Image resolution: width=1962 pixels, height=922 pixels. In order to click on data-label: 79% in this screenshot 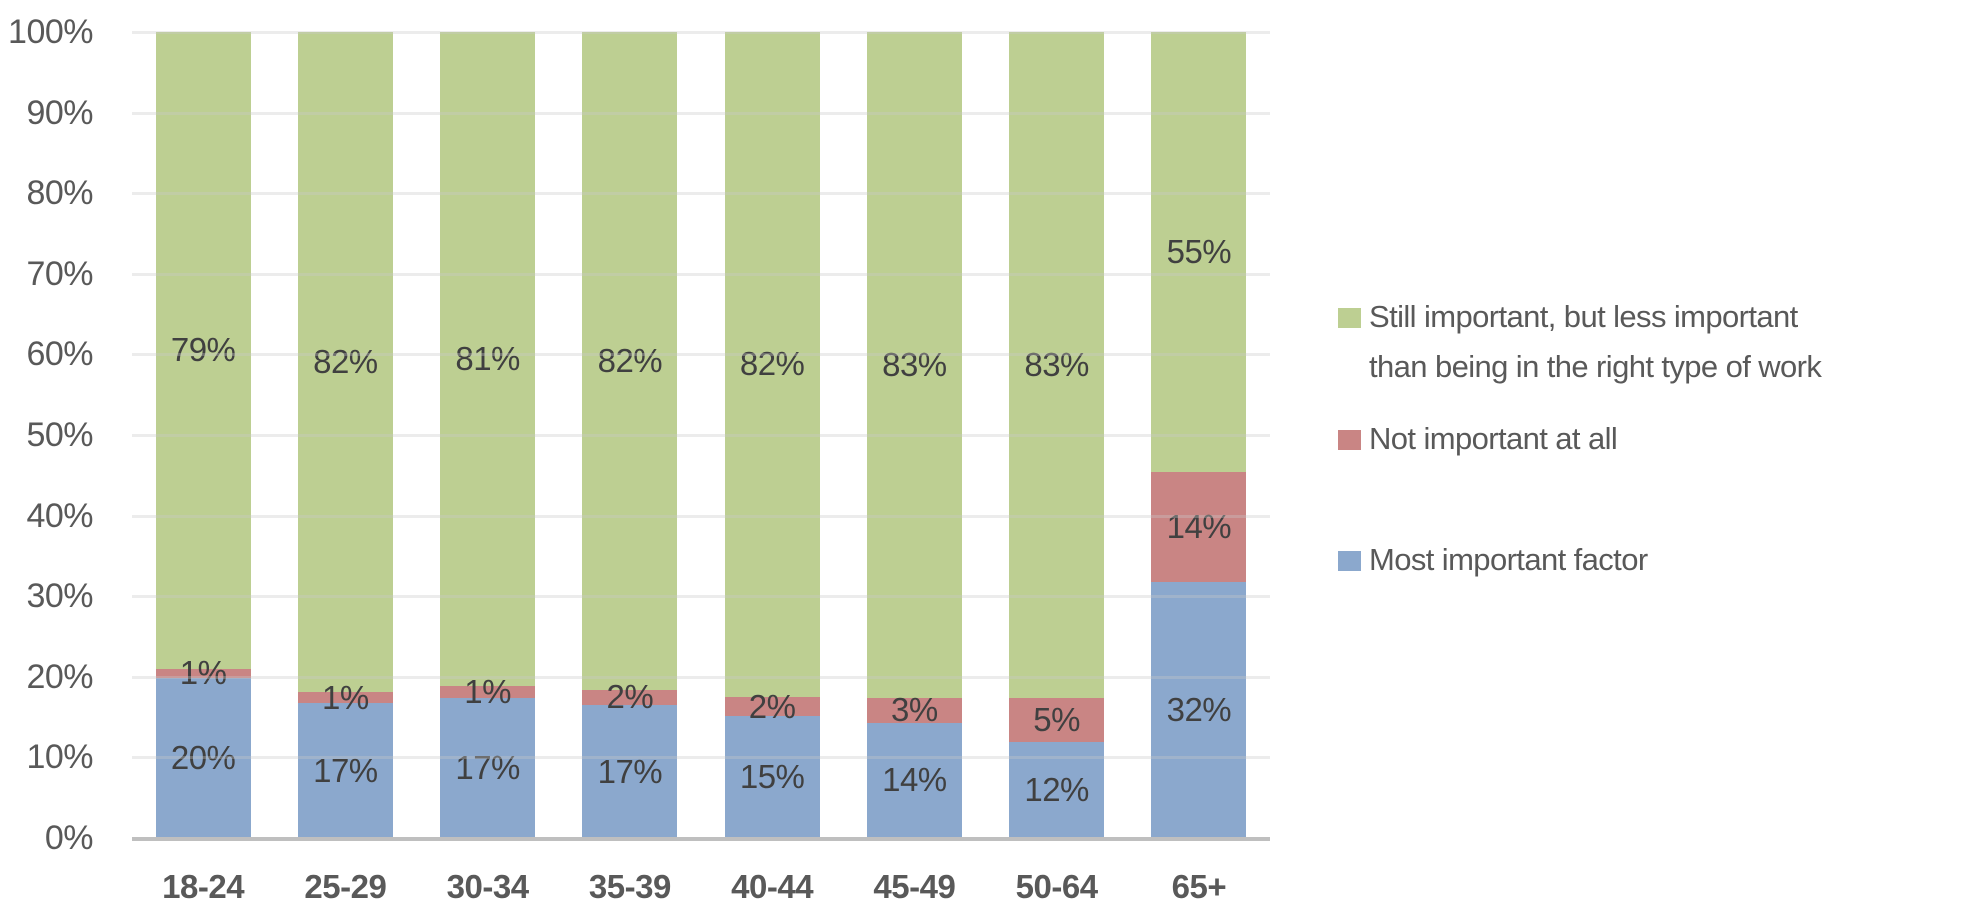, I will do `click(203, 350)`.